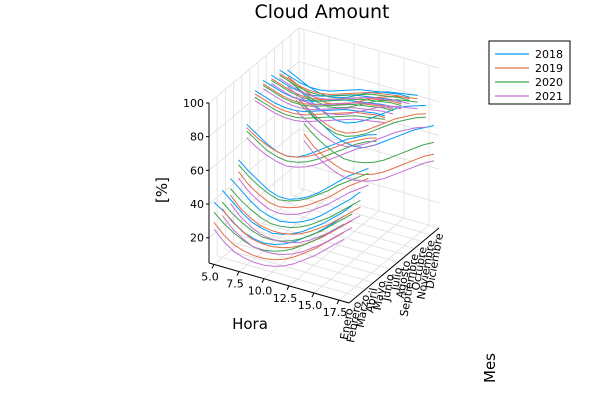 The image size is (600, 400). I want to click on y-axis-line, so click(394, 265).